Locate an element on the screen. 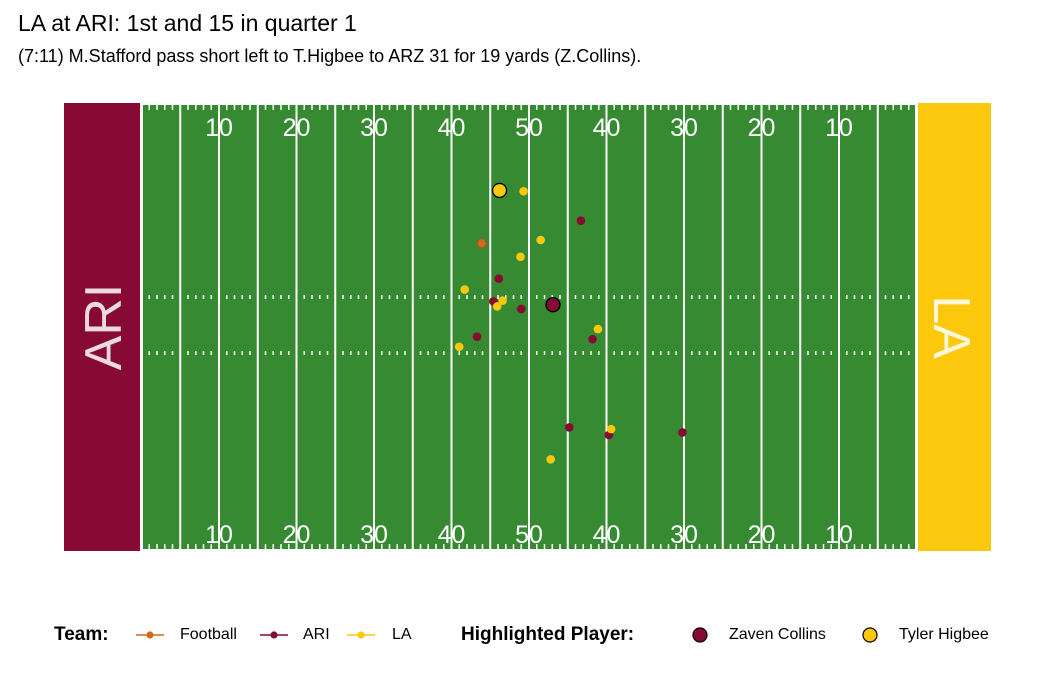  legend-key-football is located at coordinates (150, 635).